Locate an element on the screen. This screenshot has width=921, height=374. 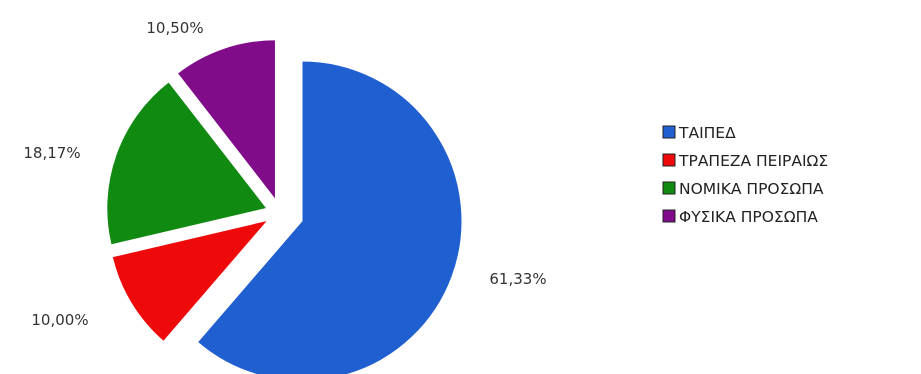
legend-swatch-τραπεζα-πειραιως is located at coordinates (669, 160).